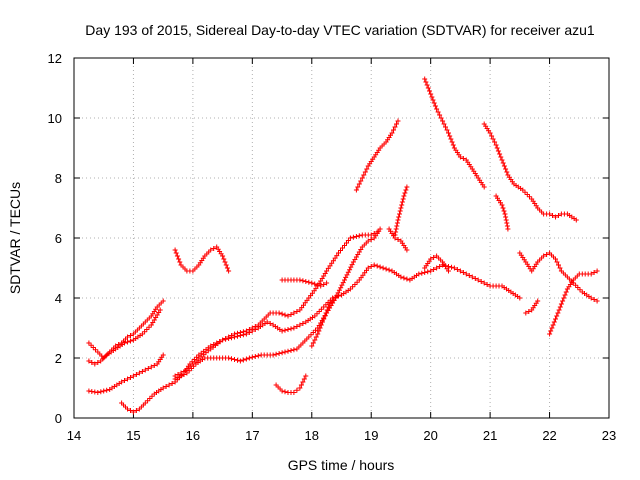  Describe the element at coordinates (58, 238) in the screenshot. I see `y-tick-label: 6` at that location.